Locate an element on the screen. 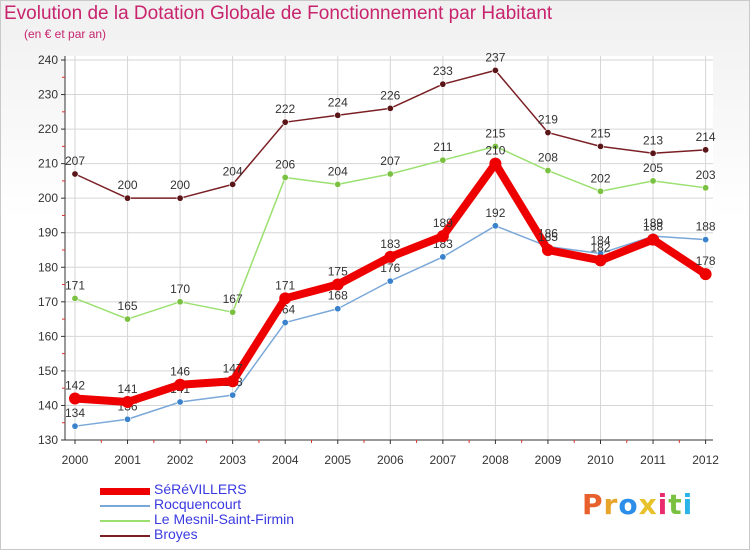 Image resolution: width=750 pixels, height=550 pixels. logo-letter: t is located at coordinates (675, 504).